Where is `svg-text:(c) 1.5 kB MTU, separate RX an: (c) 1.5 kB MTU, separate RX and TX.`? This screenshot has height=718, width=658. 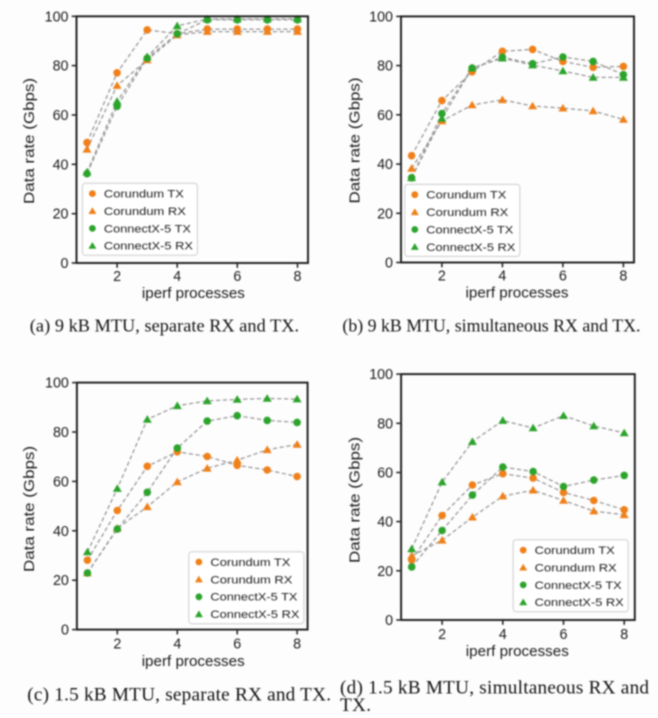 svg-text:(c) 1.5 kB MTU, separate RX an: (c) 1.5 kB MTU, separate RX and TX. is located at coordinates (179, 694).